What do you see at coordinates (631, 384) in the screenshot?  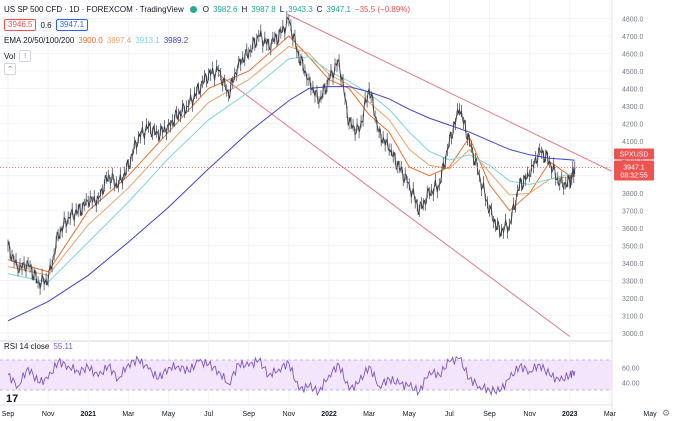 I see `rsi-tick-label: 40.00` at bounding box center [631, 384].